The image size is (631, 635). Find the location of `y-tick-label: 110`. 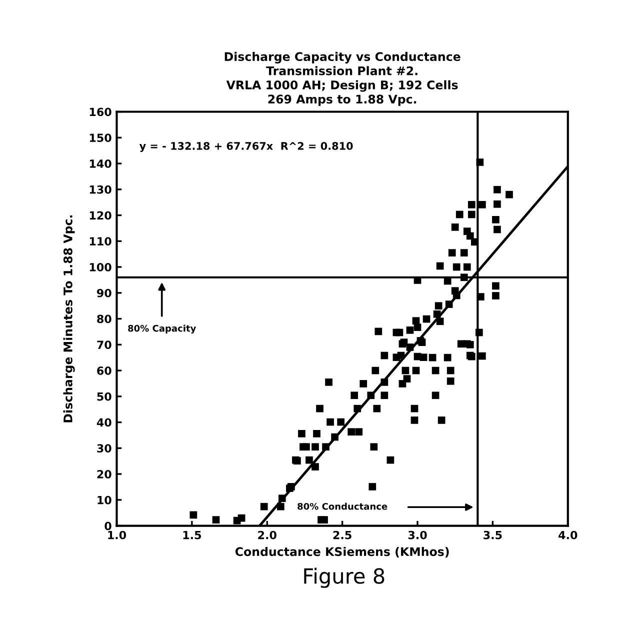

y-tick-label: 110 is located at coordinates (101, 241).